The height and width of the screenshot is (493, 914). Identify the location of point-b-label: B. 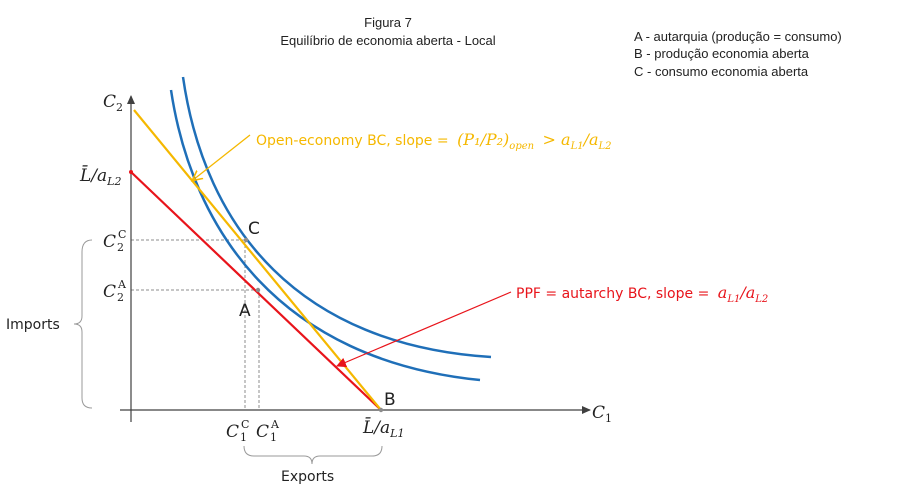
(390, 400).